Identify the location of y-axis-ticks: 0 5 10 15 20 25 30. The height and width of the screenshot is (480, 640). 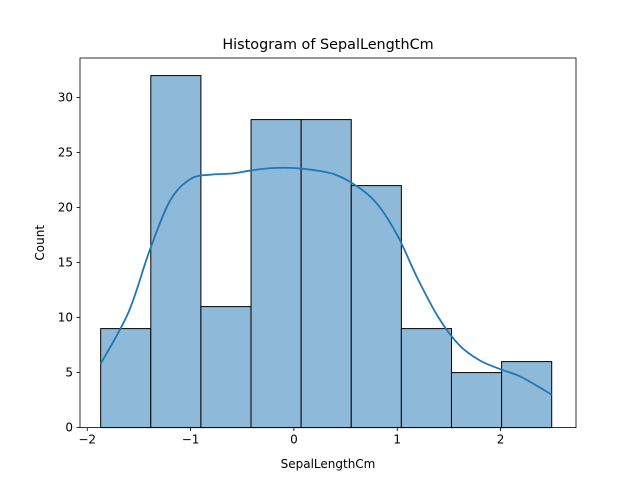
(69, 263).